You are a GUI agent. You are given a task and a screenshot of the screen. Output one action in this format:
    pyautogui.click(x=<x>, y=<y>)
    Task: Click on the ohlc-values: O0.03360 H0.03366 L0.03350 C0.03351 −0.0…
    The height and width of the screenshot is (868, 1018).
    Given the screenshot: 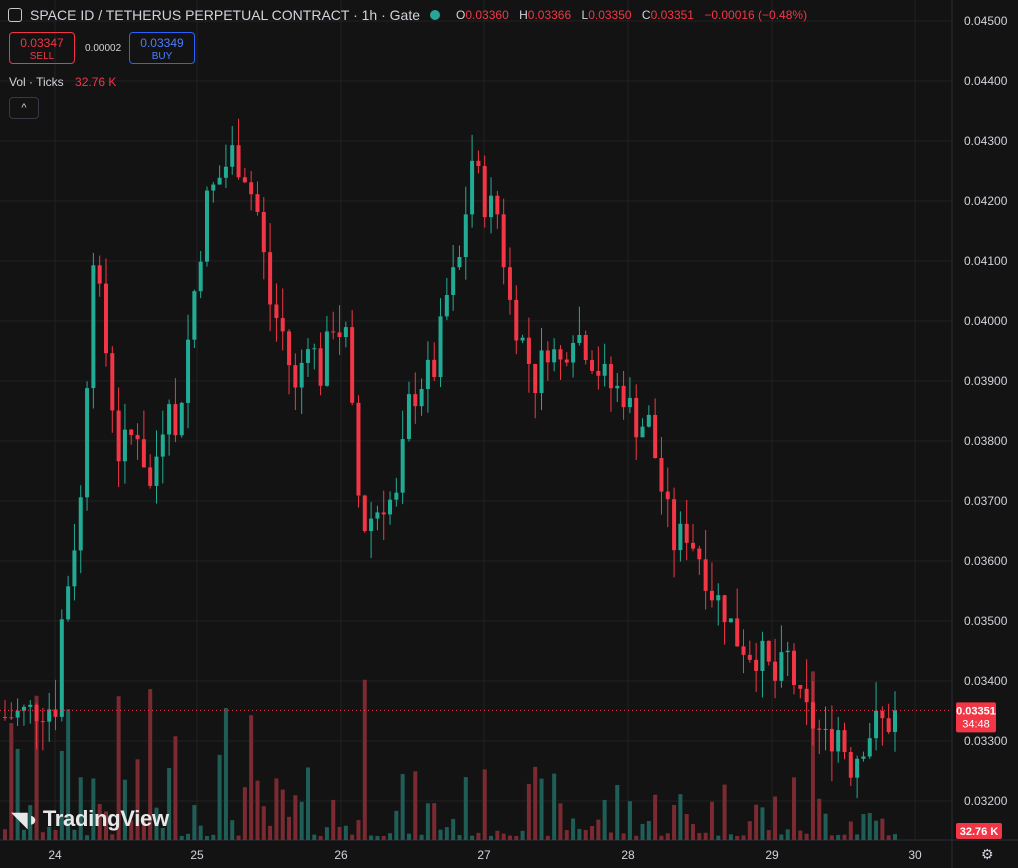 What is the action you would take?
    pyautogui.click(x=632, y=15)
    